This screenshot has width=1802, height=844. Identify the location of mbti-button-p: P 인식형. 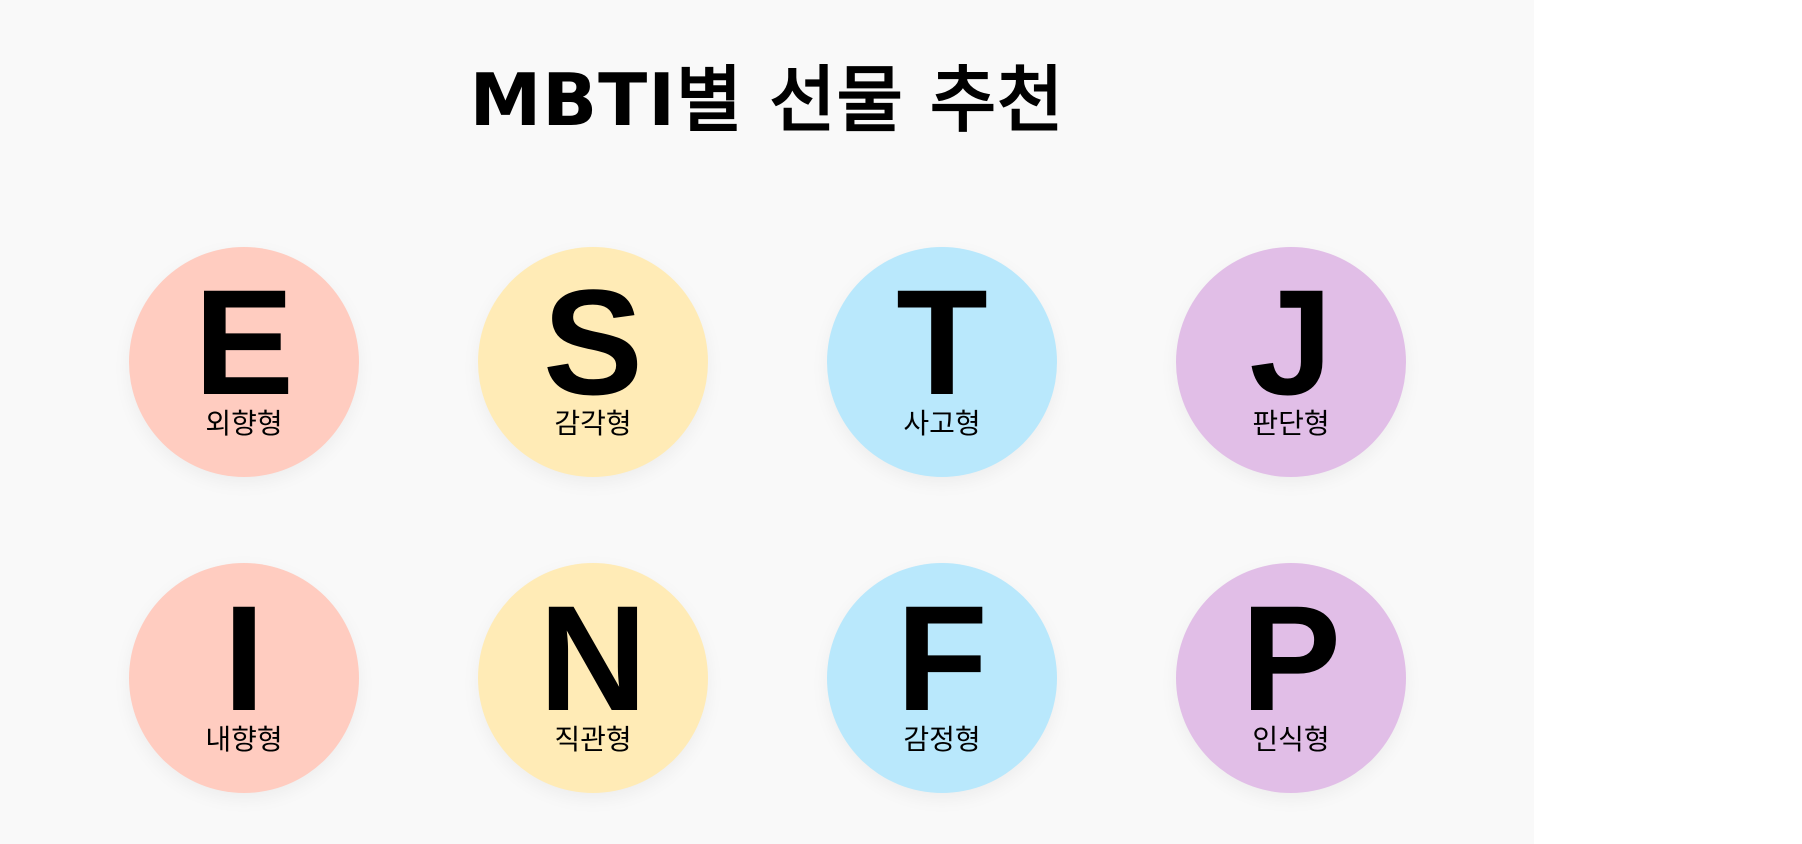
(1291, 678).